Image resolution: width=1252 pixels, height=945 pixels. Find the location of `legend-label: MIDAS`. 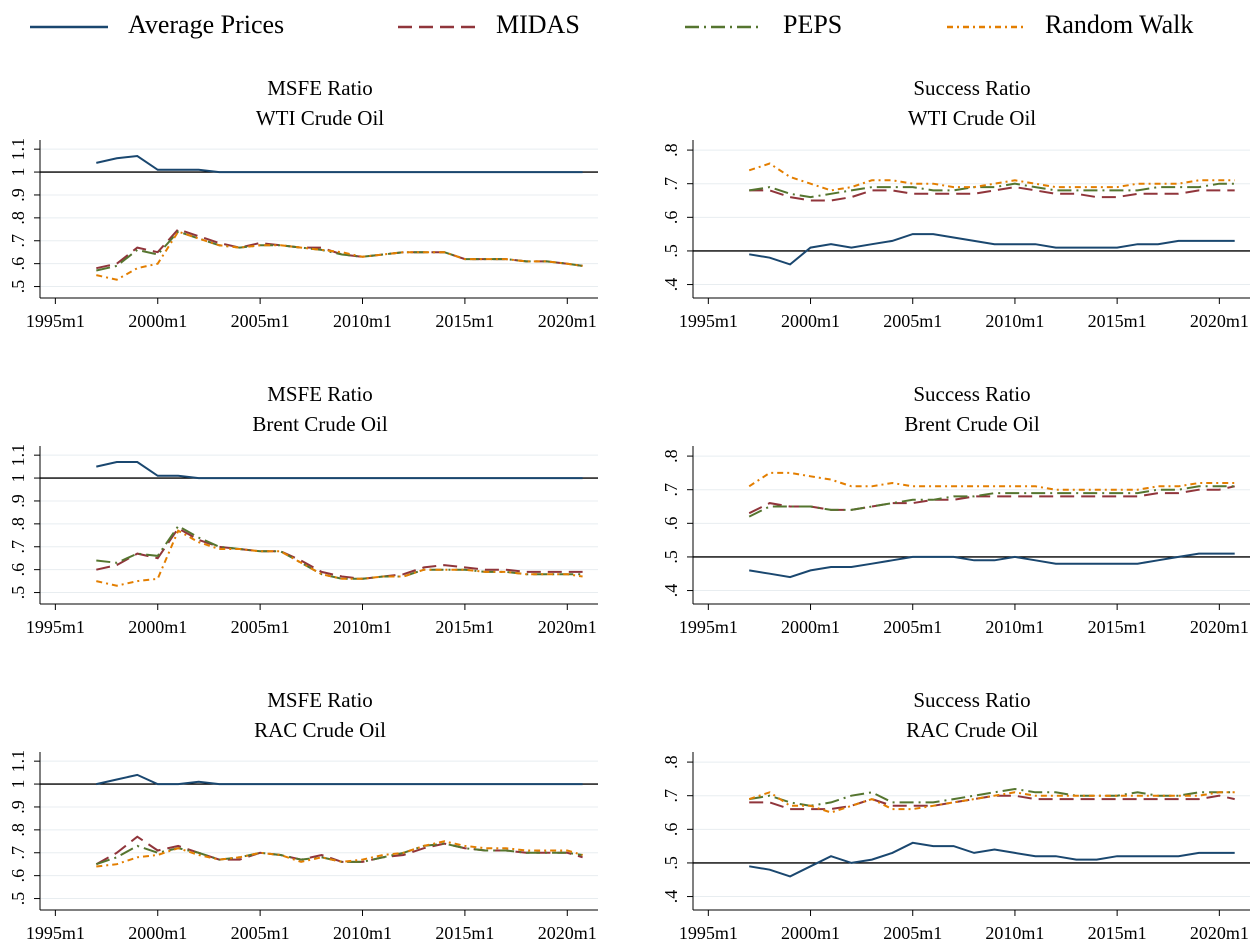

legend-label: MIDAS is located at coordinates (538, 24).